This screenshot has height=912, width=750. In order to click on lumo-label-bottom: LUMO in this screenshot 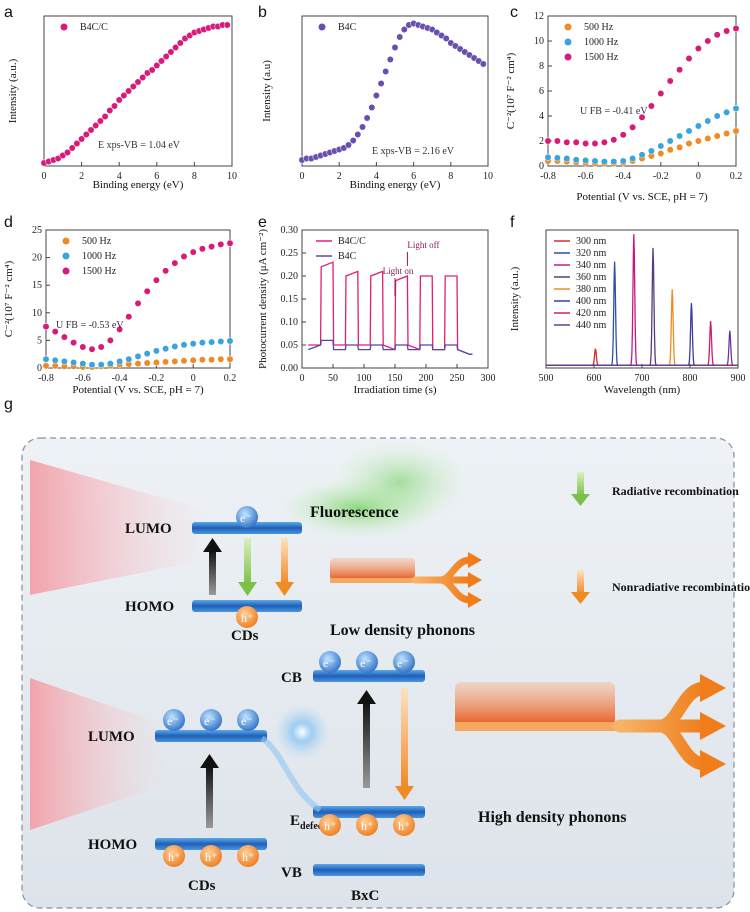, I will do `click(111, 737)`.